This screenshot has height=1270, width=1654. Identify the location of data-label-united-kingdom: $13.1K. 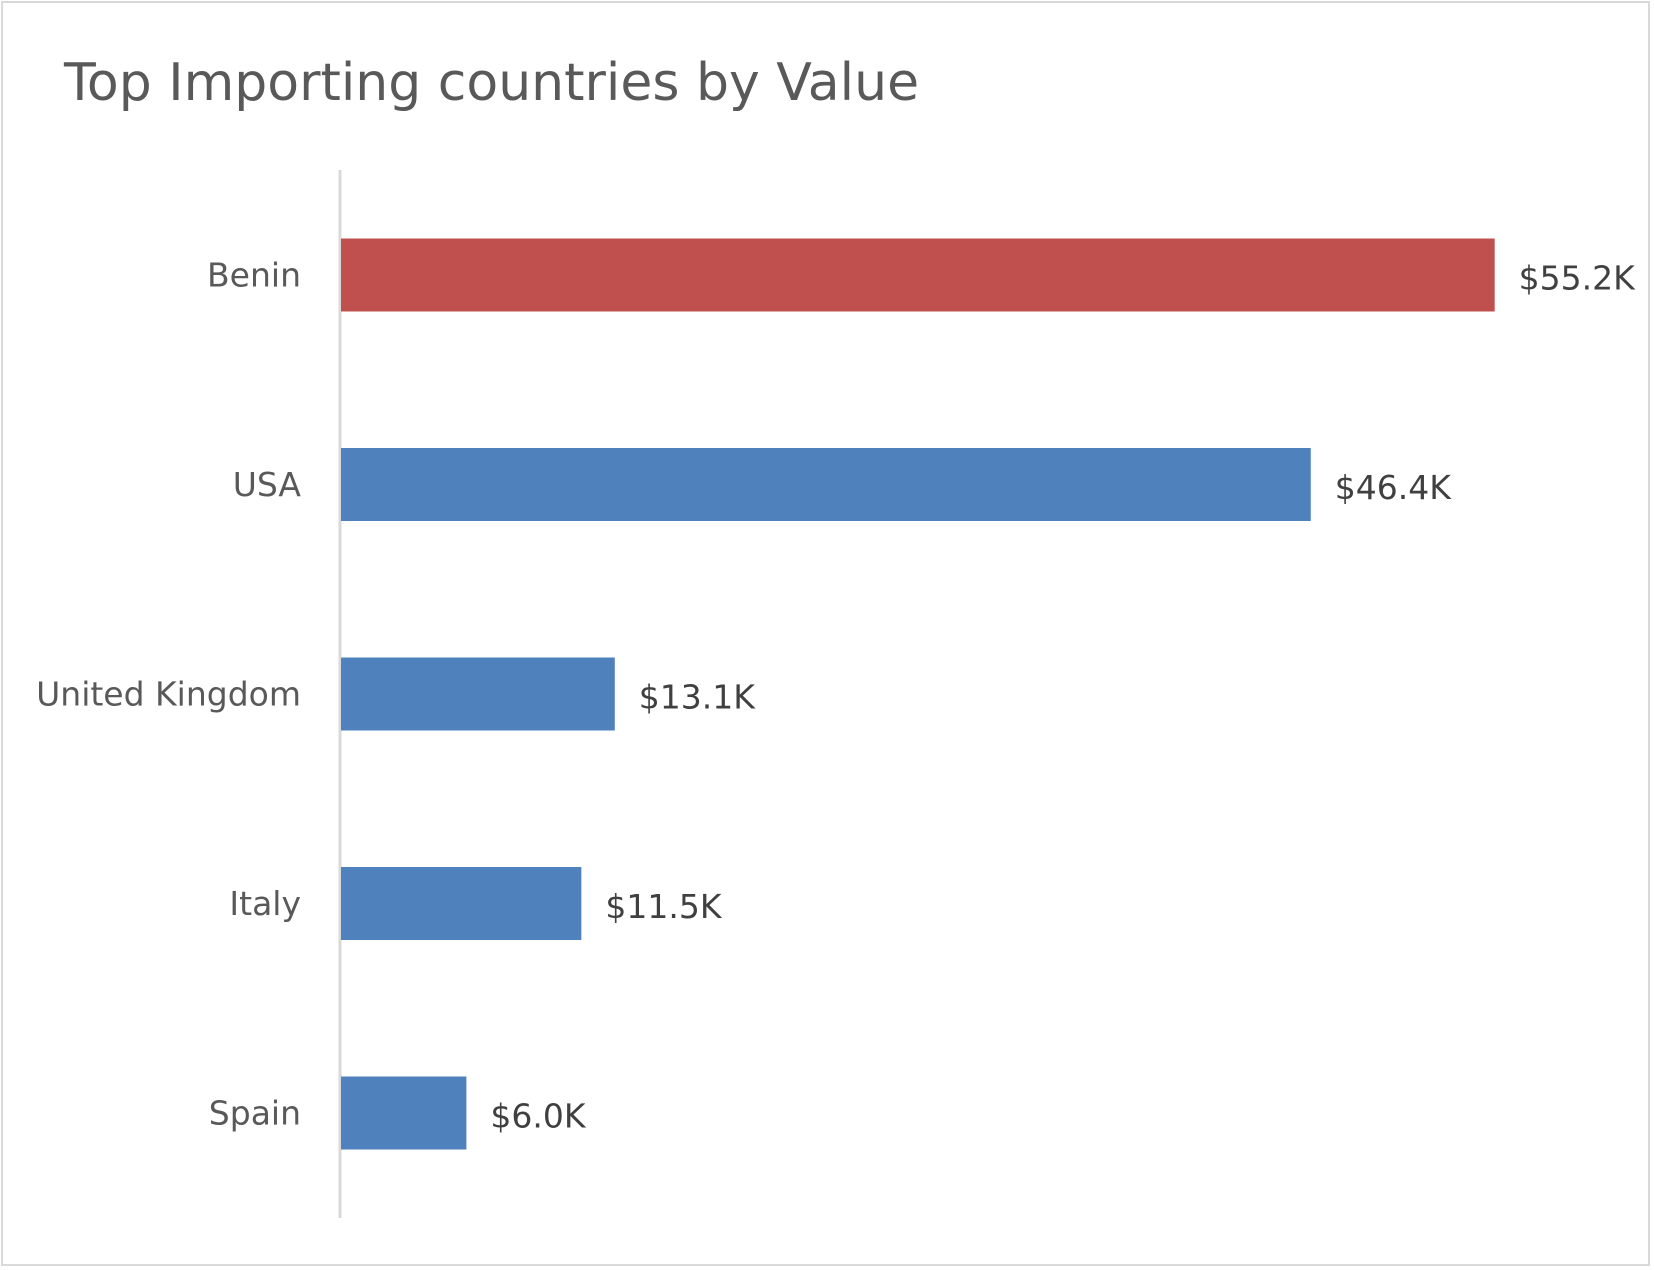
(697, 697).